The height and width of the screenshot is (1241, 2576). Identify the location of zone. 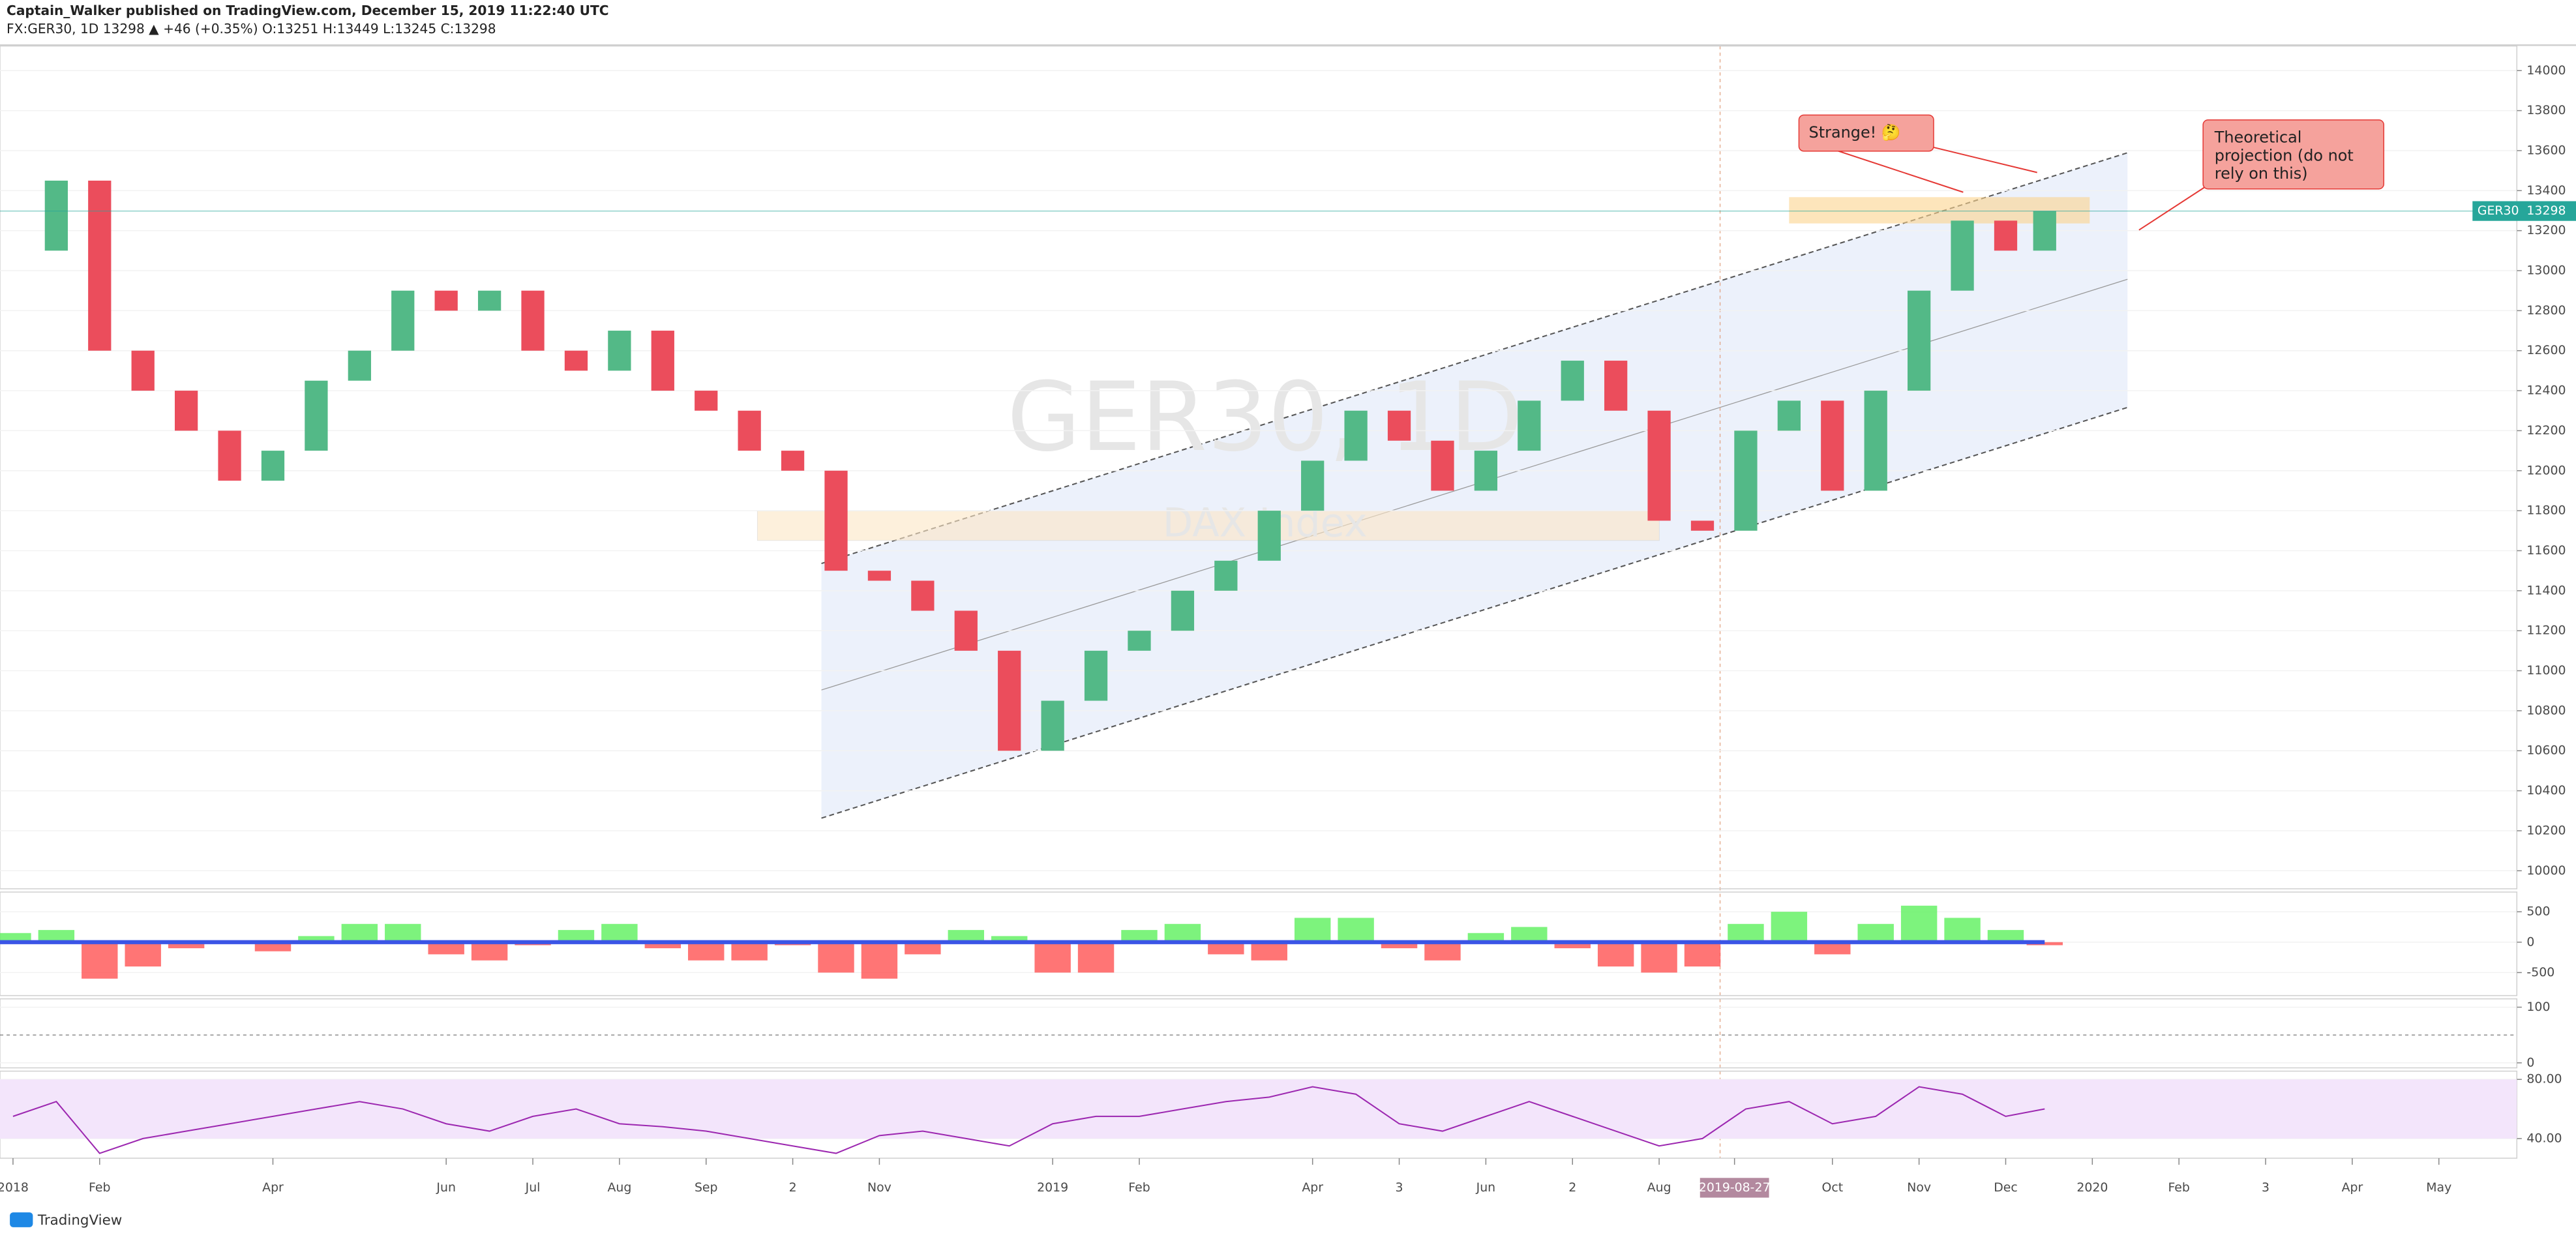
(1208, 526).